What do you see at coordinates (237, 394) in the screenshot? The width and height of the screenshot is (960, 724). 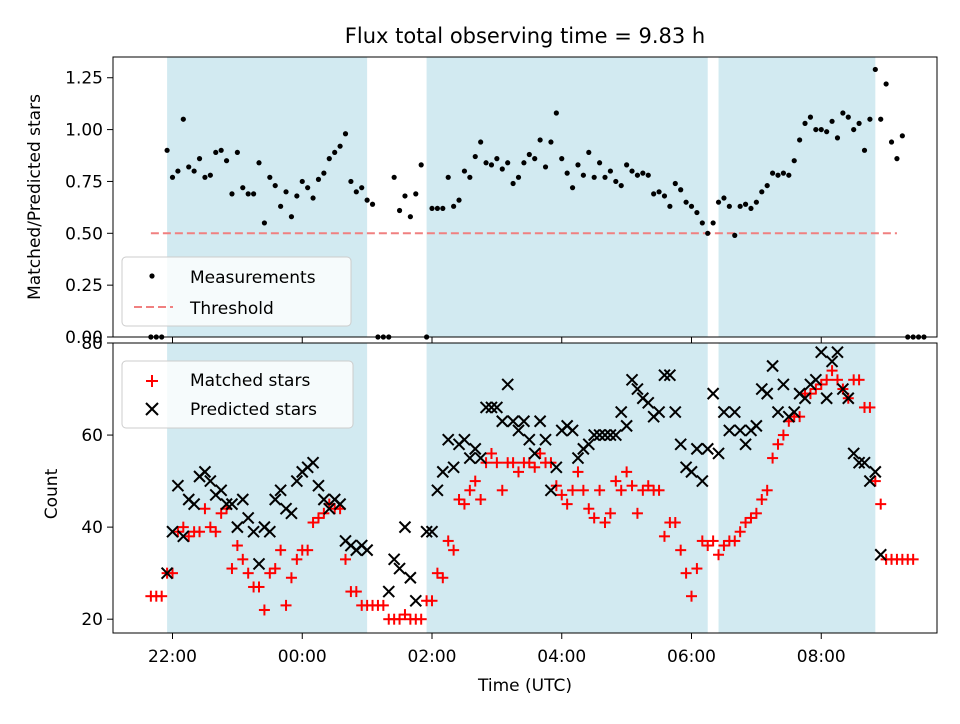 I see `bottom-legend: Matched stars Predicted stars` at bounding box center [237, 394].